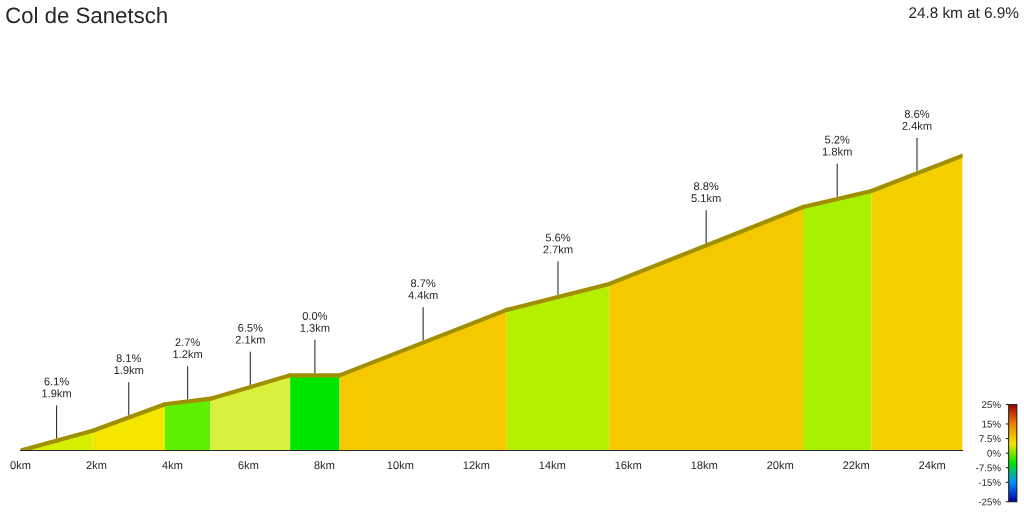  I want to click on annotation: 0.0% 1.3km, so click(315, 322).